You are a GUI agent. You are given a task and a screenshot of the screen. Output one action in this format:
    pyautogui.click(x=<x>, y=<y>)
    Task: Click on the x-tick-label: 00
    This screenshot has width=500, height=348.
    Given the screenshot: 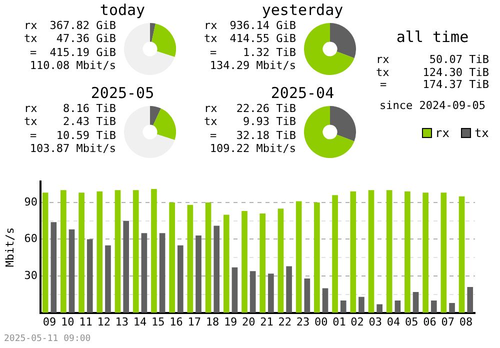 What is the action you would take?
    pyautogui.click(x=321, y=321)
    